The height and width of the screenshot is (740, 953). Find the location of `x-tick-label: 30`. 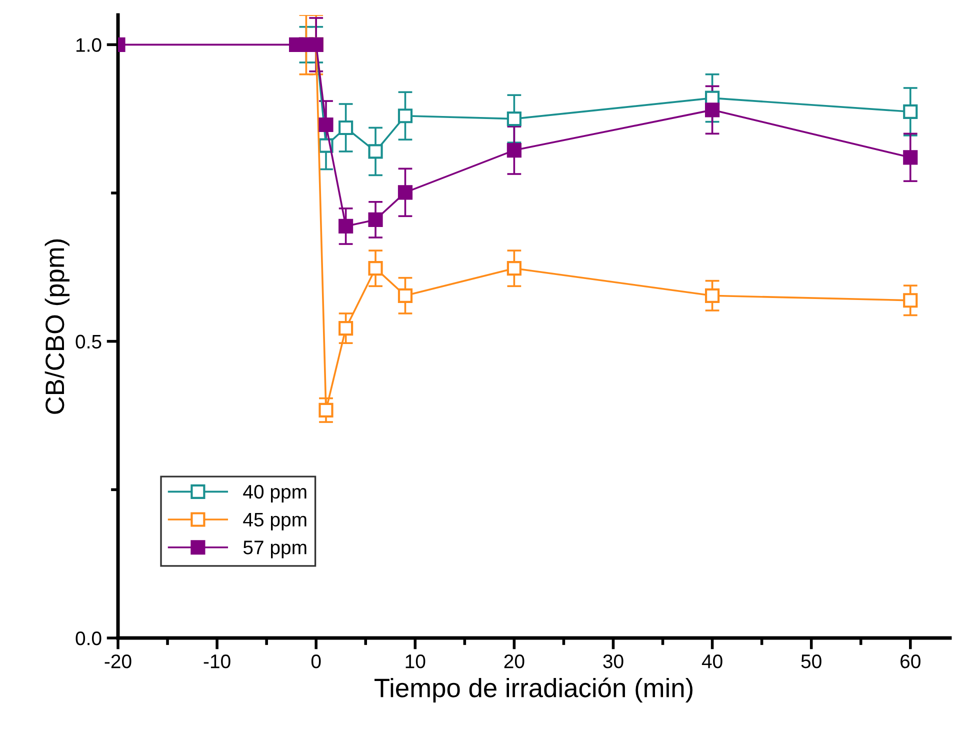

x-tick-label: 30 is located at coordinates (613, 661).